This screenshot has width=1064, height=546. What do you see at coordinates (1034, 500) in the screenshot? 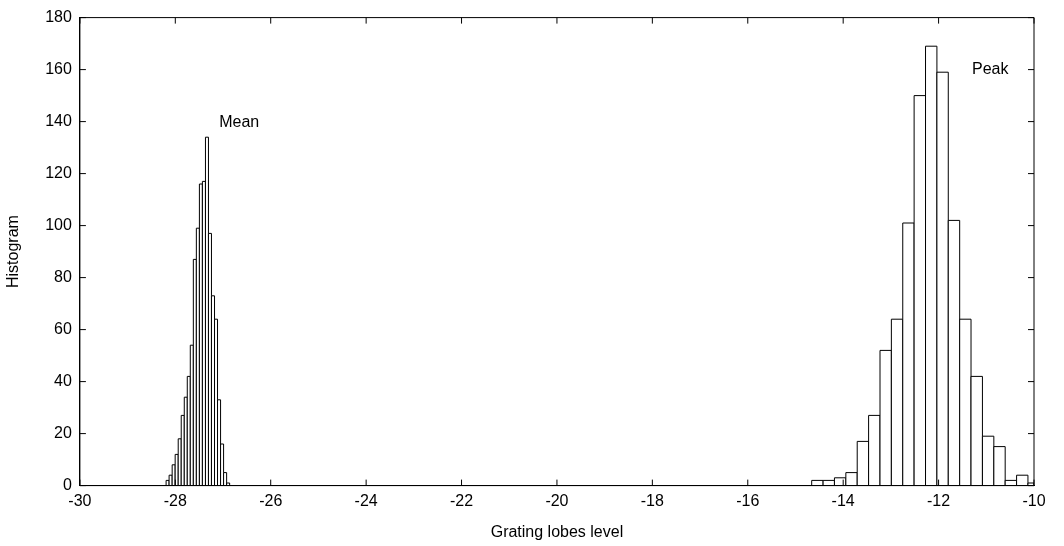
I see `x-tick-label: -10` at bounding box center [1034, 500].